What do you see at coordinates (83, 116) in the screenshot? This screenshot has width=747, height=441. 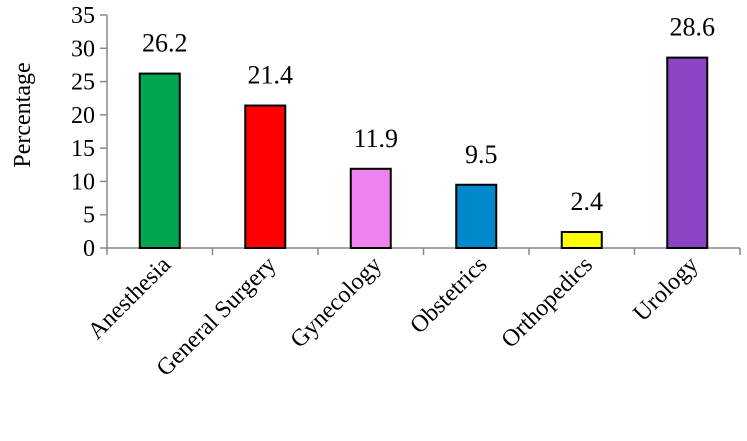 I see `y-tick-label: 20` at bounding box center [83, 116].